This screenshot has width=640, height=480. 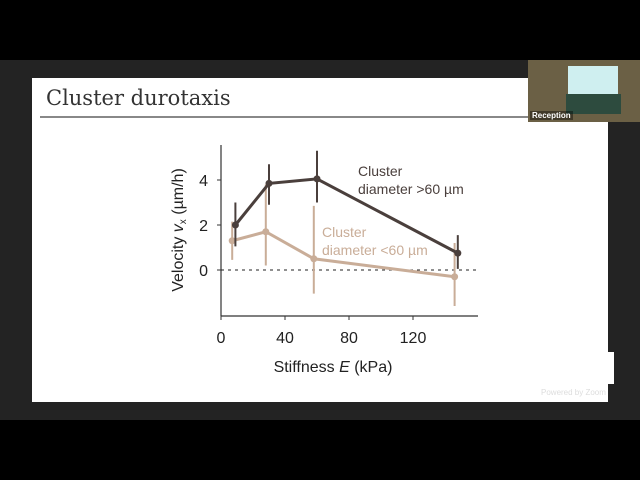 I want to click on x-axis-label: Stiffness E (kPa), so click(x=333, y=367).